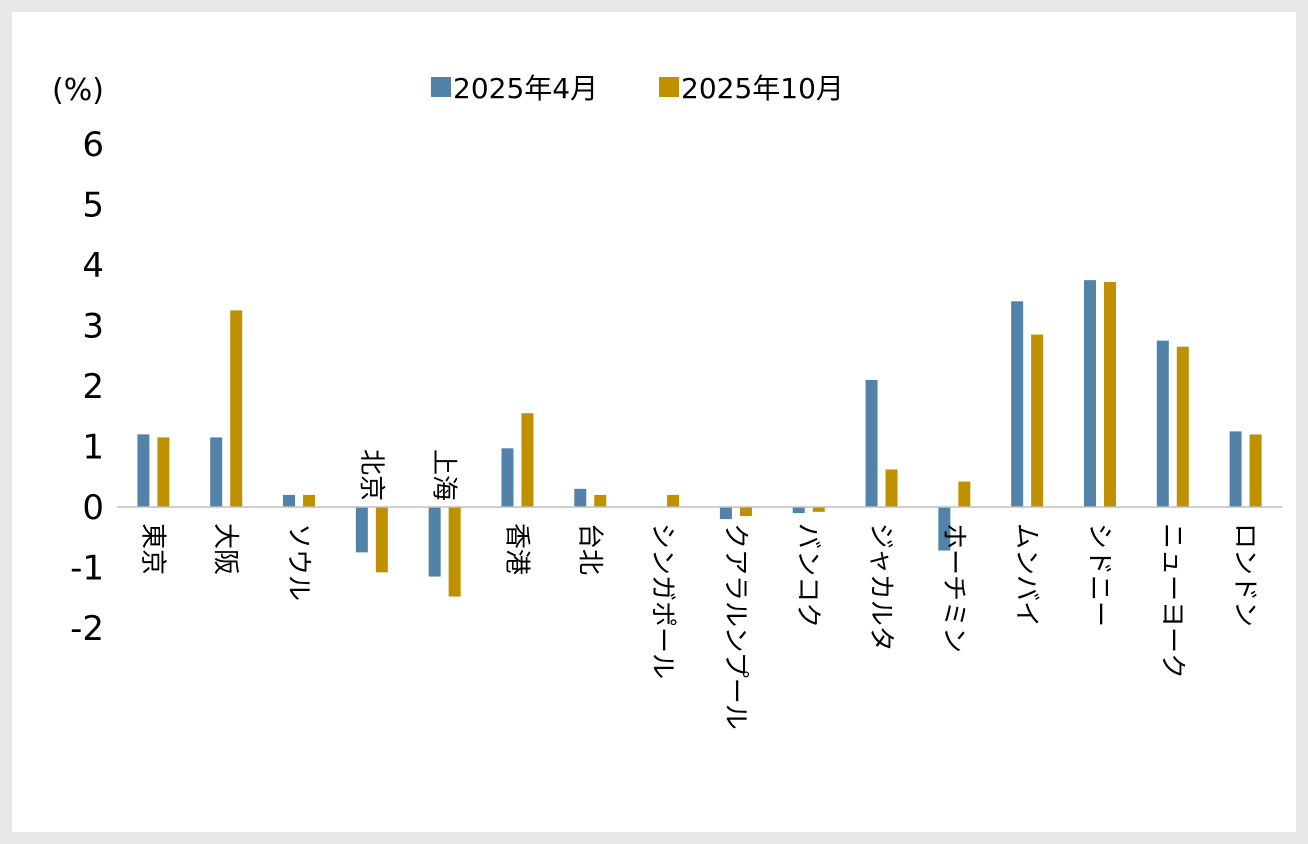 This screenshot has width=1308, height=844. Describe the element at coordinates (93, 206) in the screenshot. I see `y-tick-label: 5` at that location.